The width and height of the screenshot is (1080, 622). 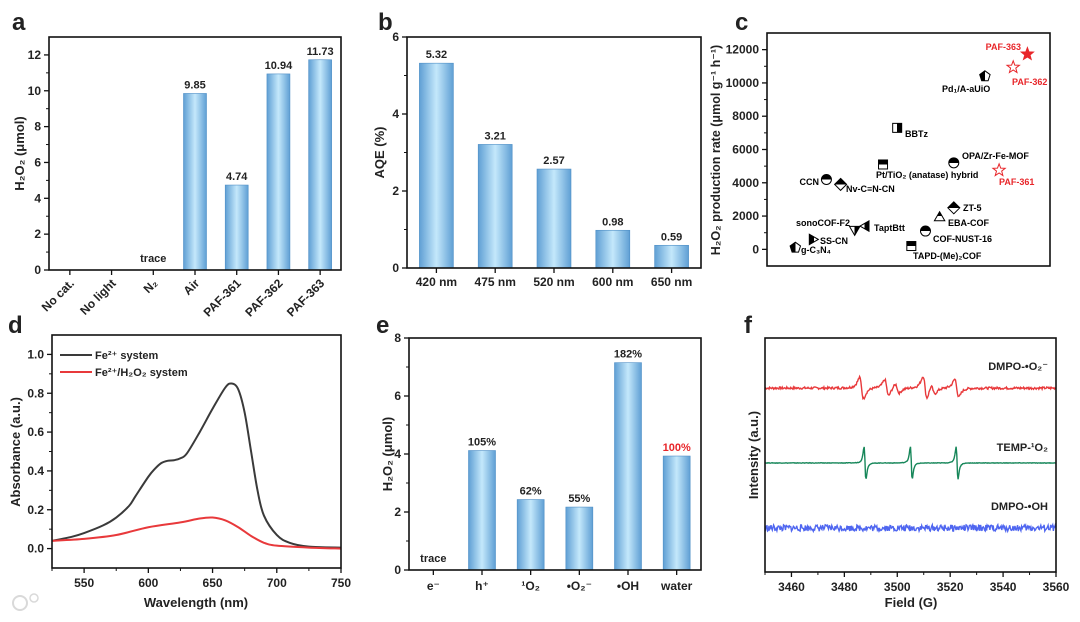 What do you see at coordinates (151, 286) in the screenshot?
I see `x-tick-label: N₂` at bounding box center [151, 286].